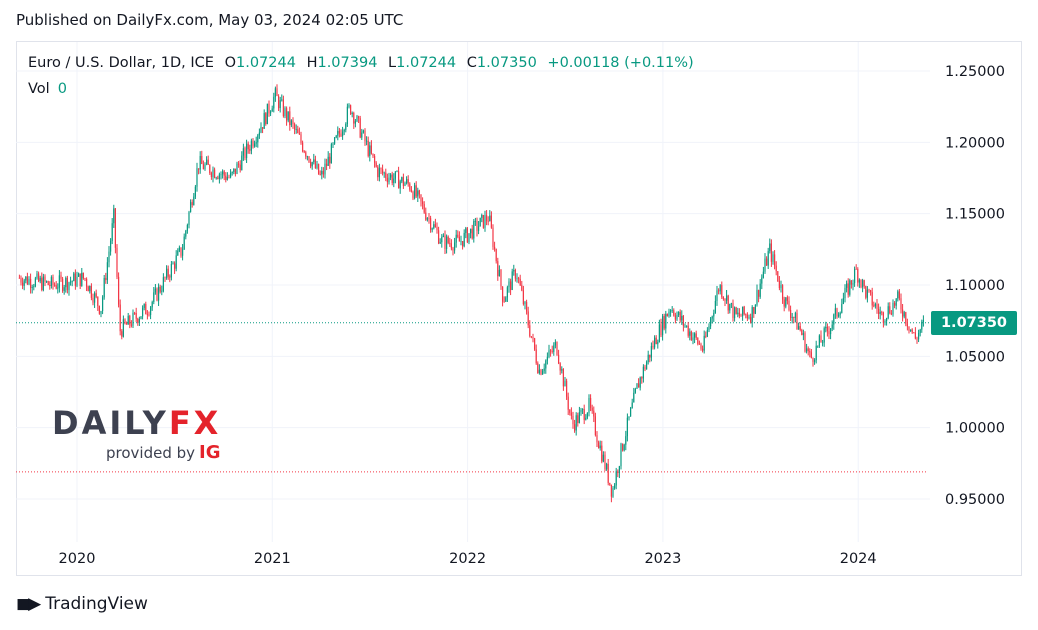 This screenshot has width=1038, height=630. What do you see at coordinates (272, 559) in the screenshot?
I see `x-tick-label: 2021` at bounding box center [272, 559].